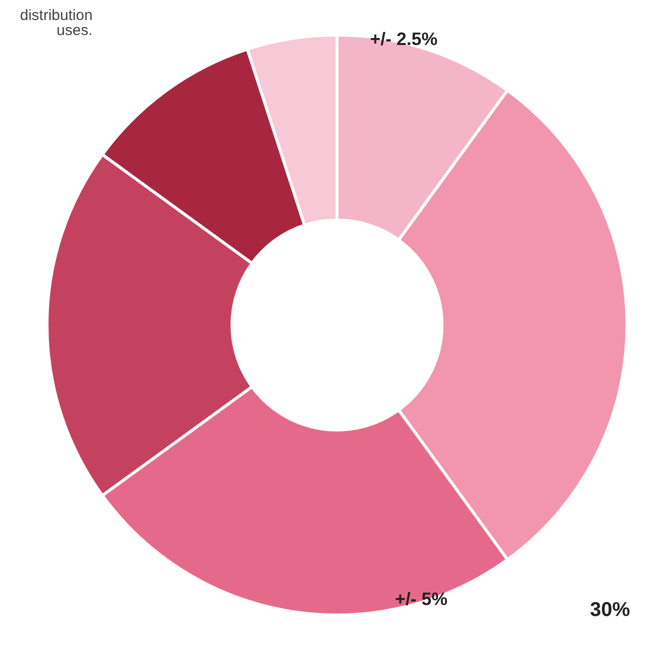 This screenshot has width=652, height=657. I want to click on text: +/- 2.5%, so click(404, 39).